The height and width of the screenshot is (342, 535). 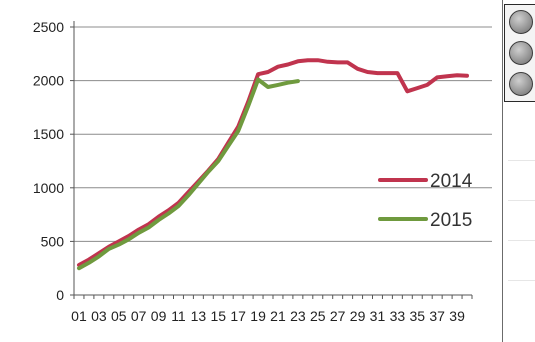 I want to click on x-tick-label: 23, so click(x=298, y=316).